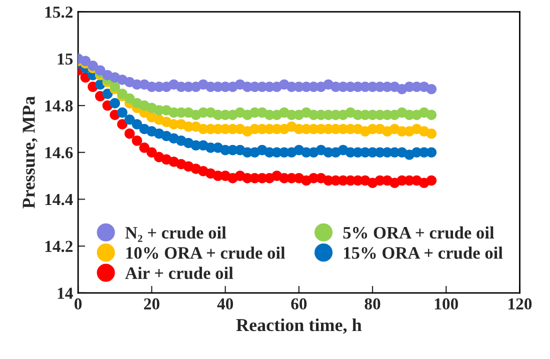 Image resolution: width=550 pixels, height=359 pixels. What do you see at coordinates (418, 232) in the screenshot?
I see `legend-label: 5% ORA + crude oil` at bounding box center [418, 232].